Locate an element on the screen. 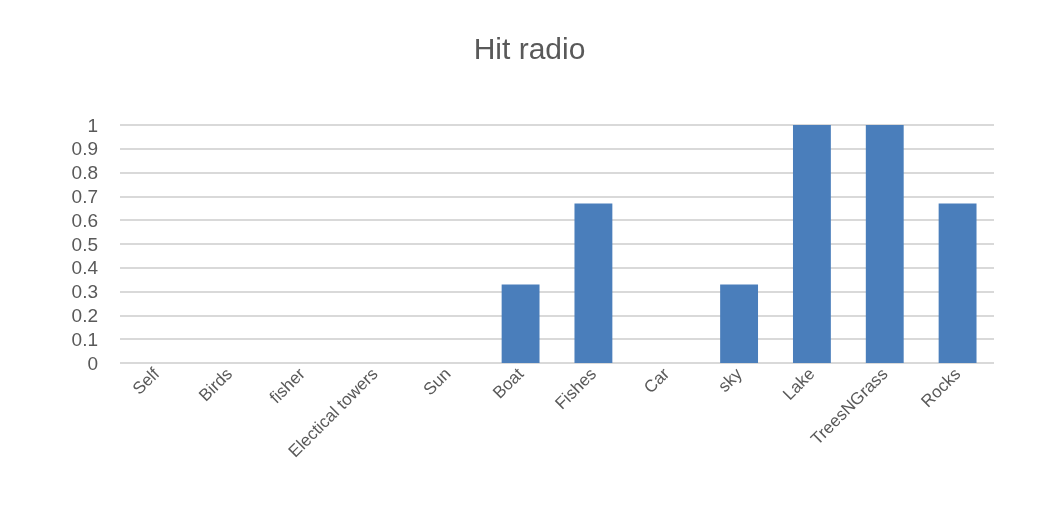 The image size is (1059, 531). y-tick-label: 0.7 is located at coordinates (84, 196).